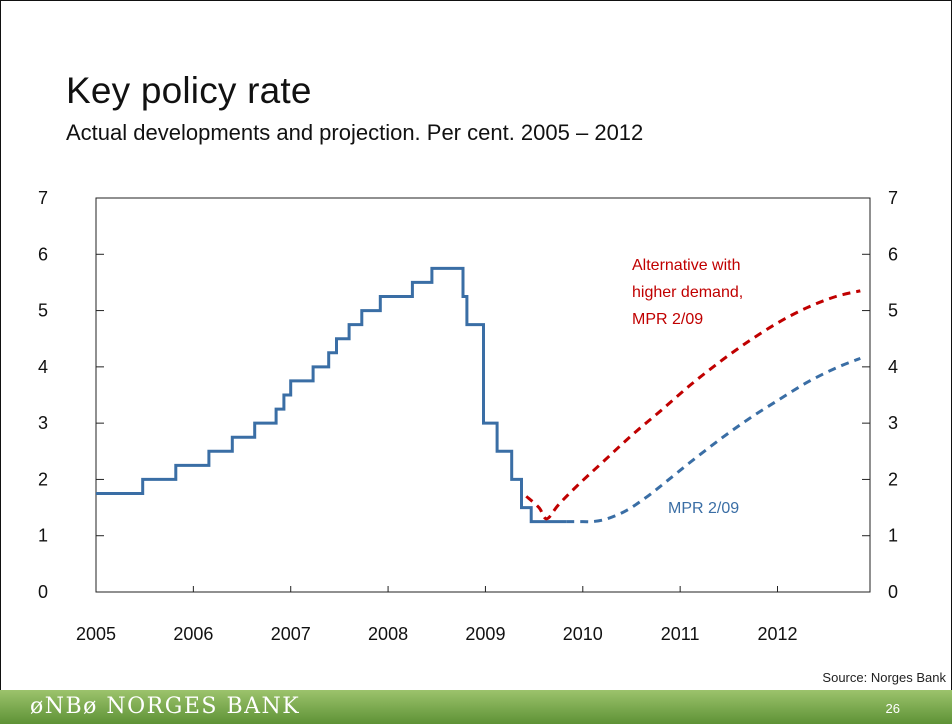 This screenshot has width=952, height=724. I want to click on footer-bar: øNBø NORGES BANK 26, so click(476, 707).